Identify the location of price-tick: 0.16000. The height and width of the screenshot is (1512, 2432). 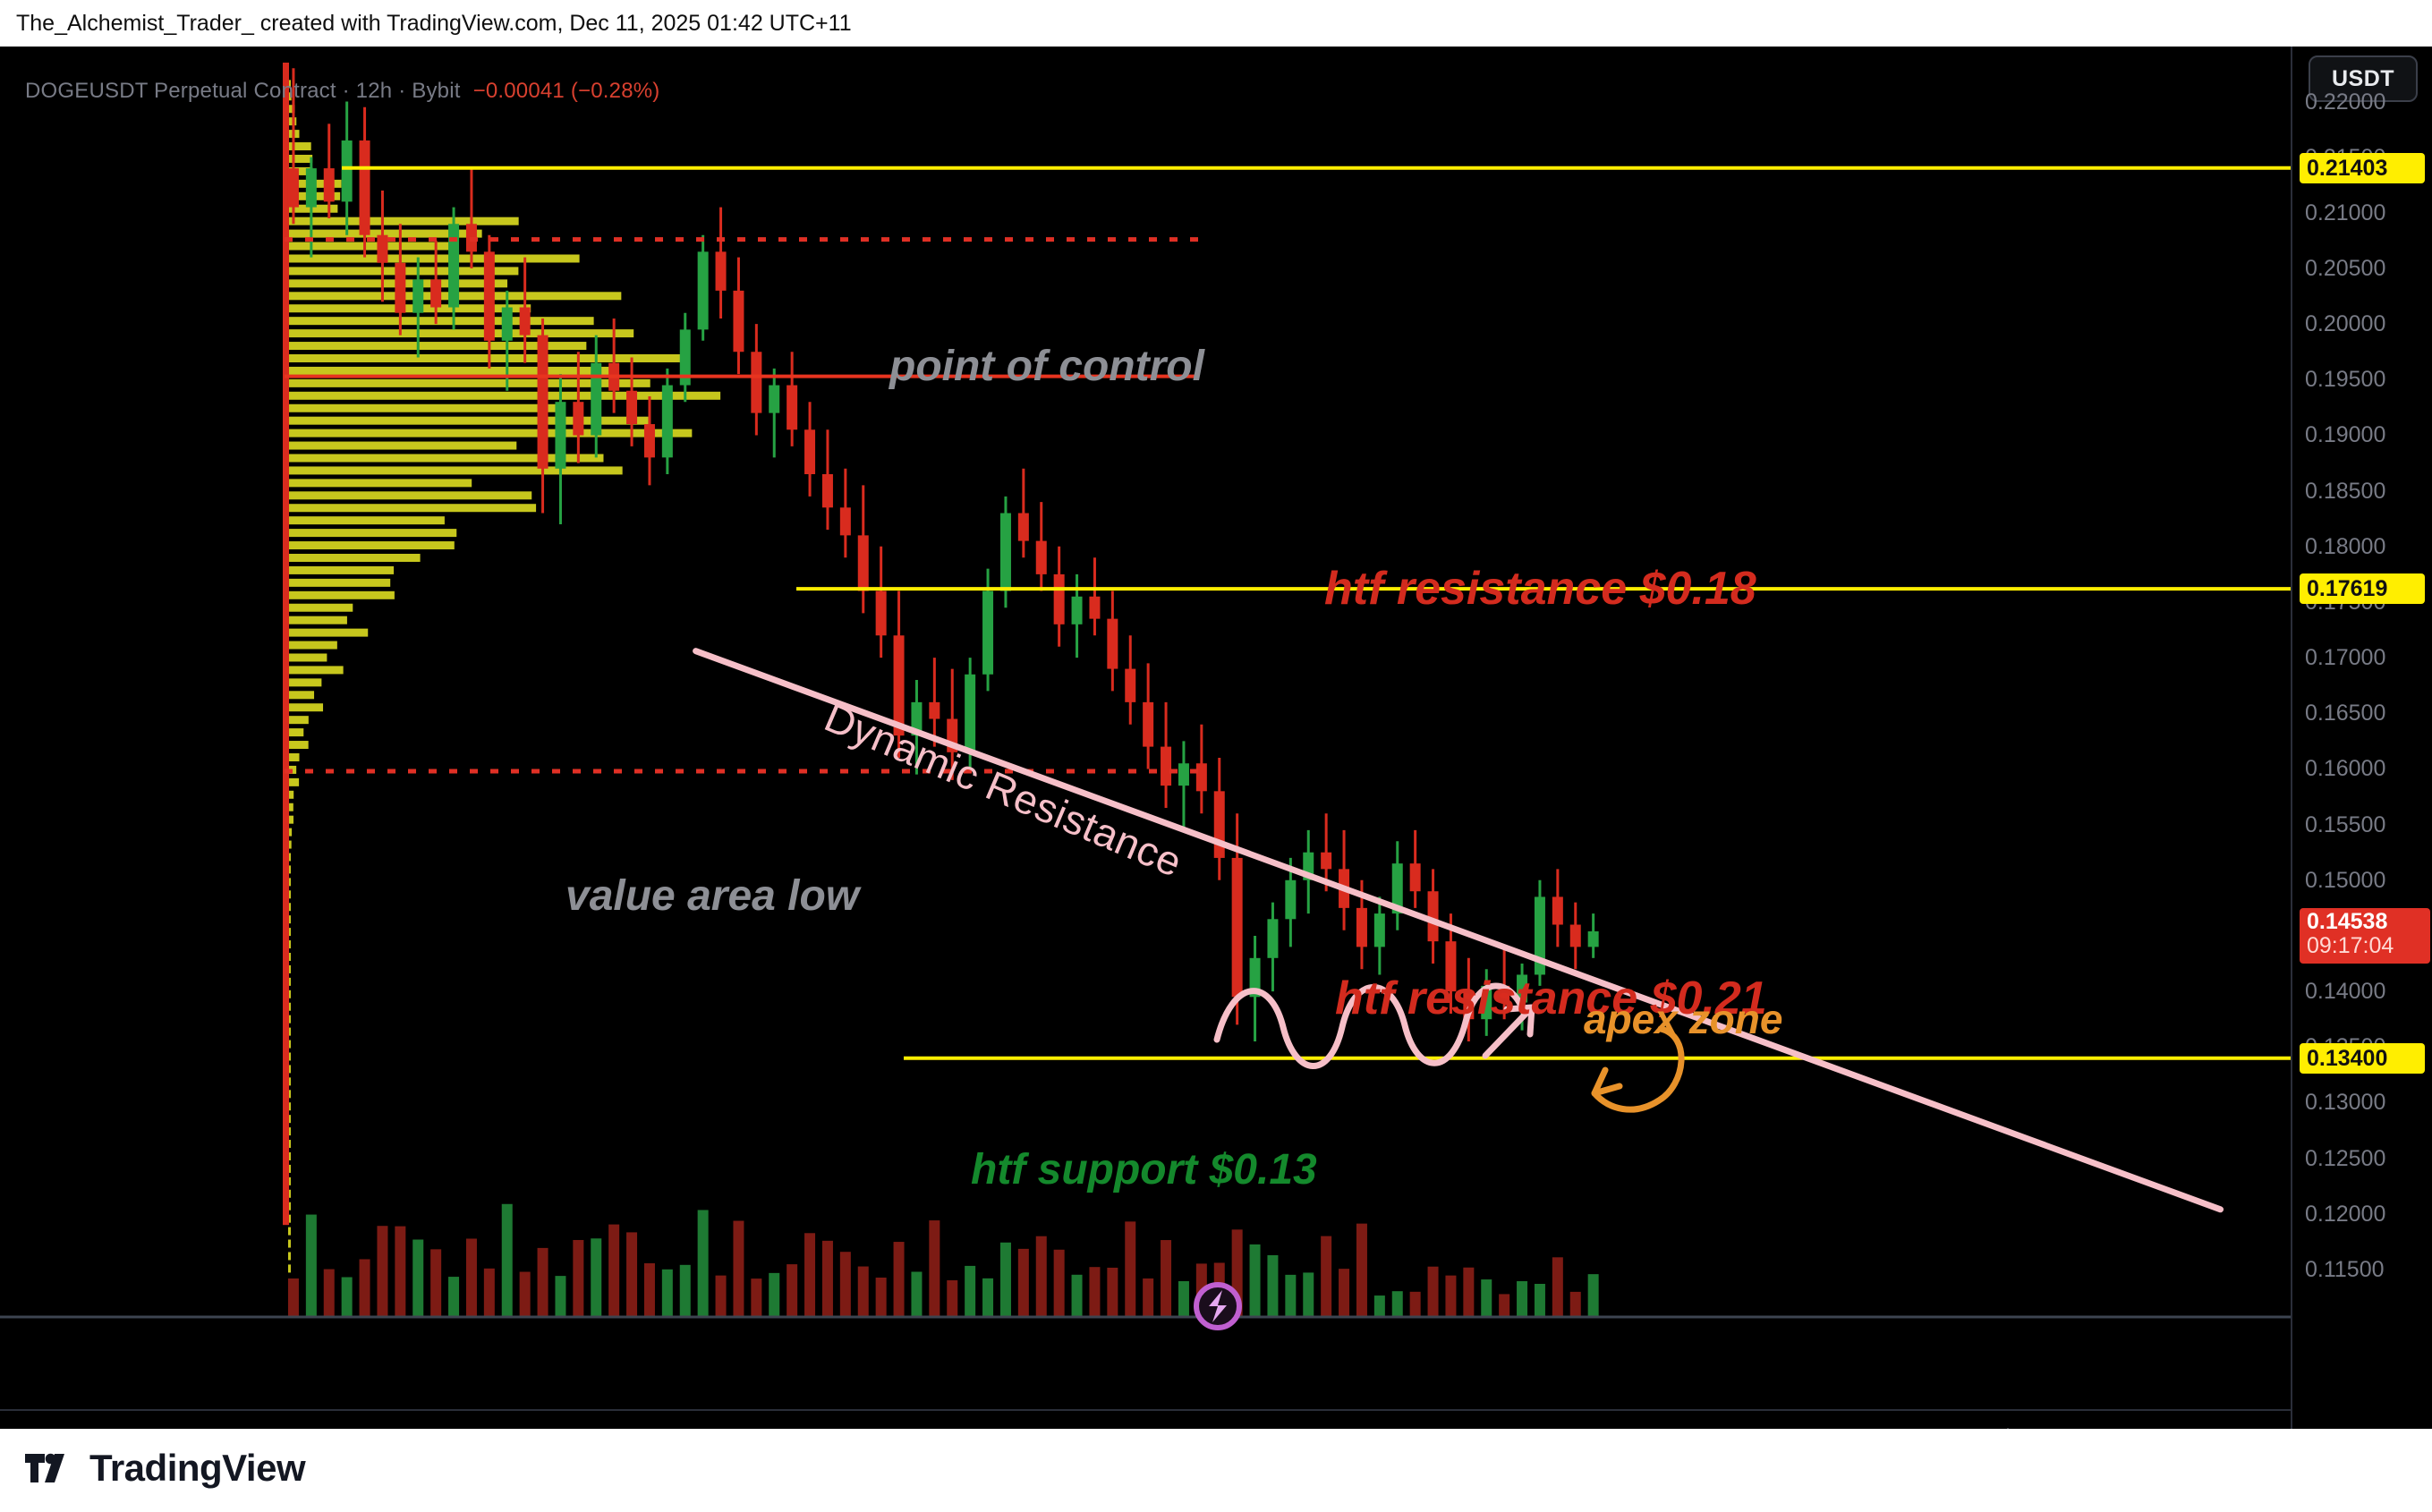
(2346, 769).